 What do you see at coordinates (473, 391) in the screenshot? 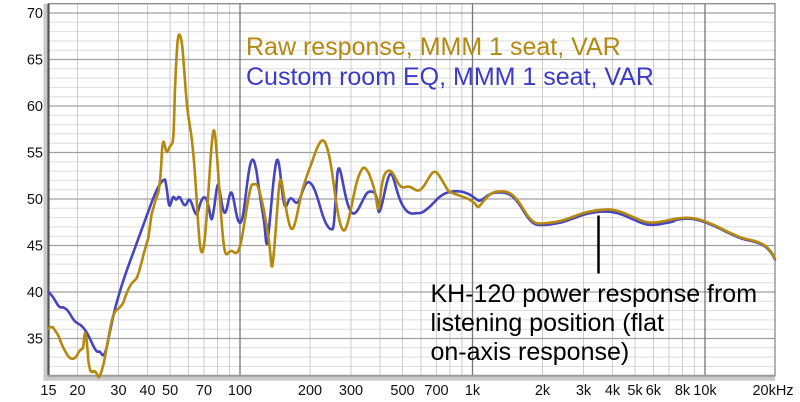
I see `svg-text: 1k` at bounding box center [473, 391].